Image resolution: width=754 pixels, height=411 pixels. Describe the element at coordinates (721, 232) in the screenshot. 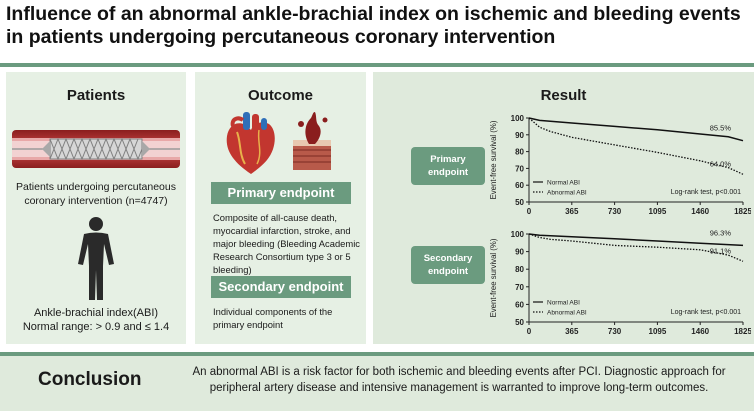

I see `series-end-label: 96.3%` at that location.